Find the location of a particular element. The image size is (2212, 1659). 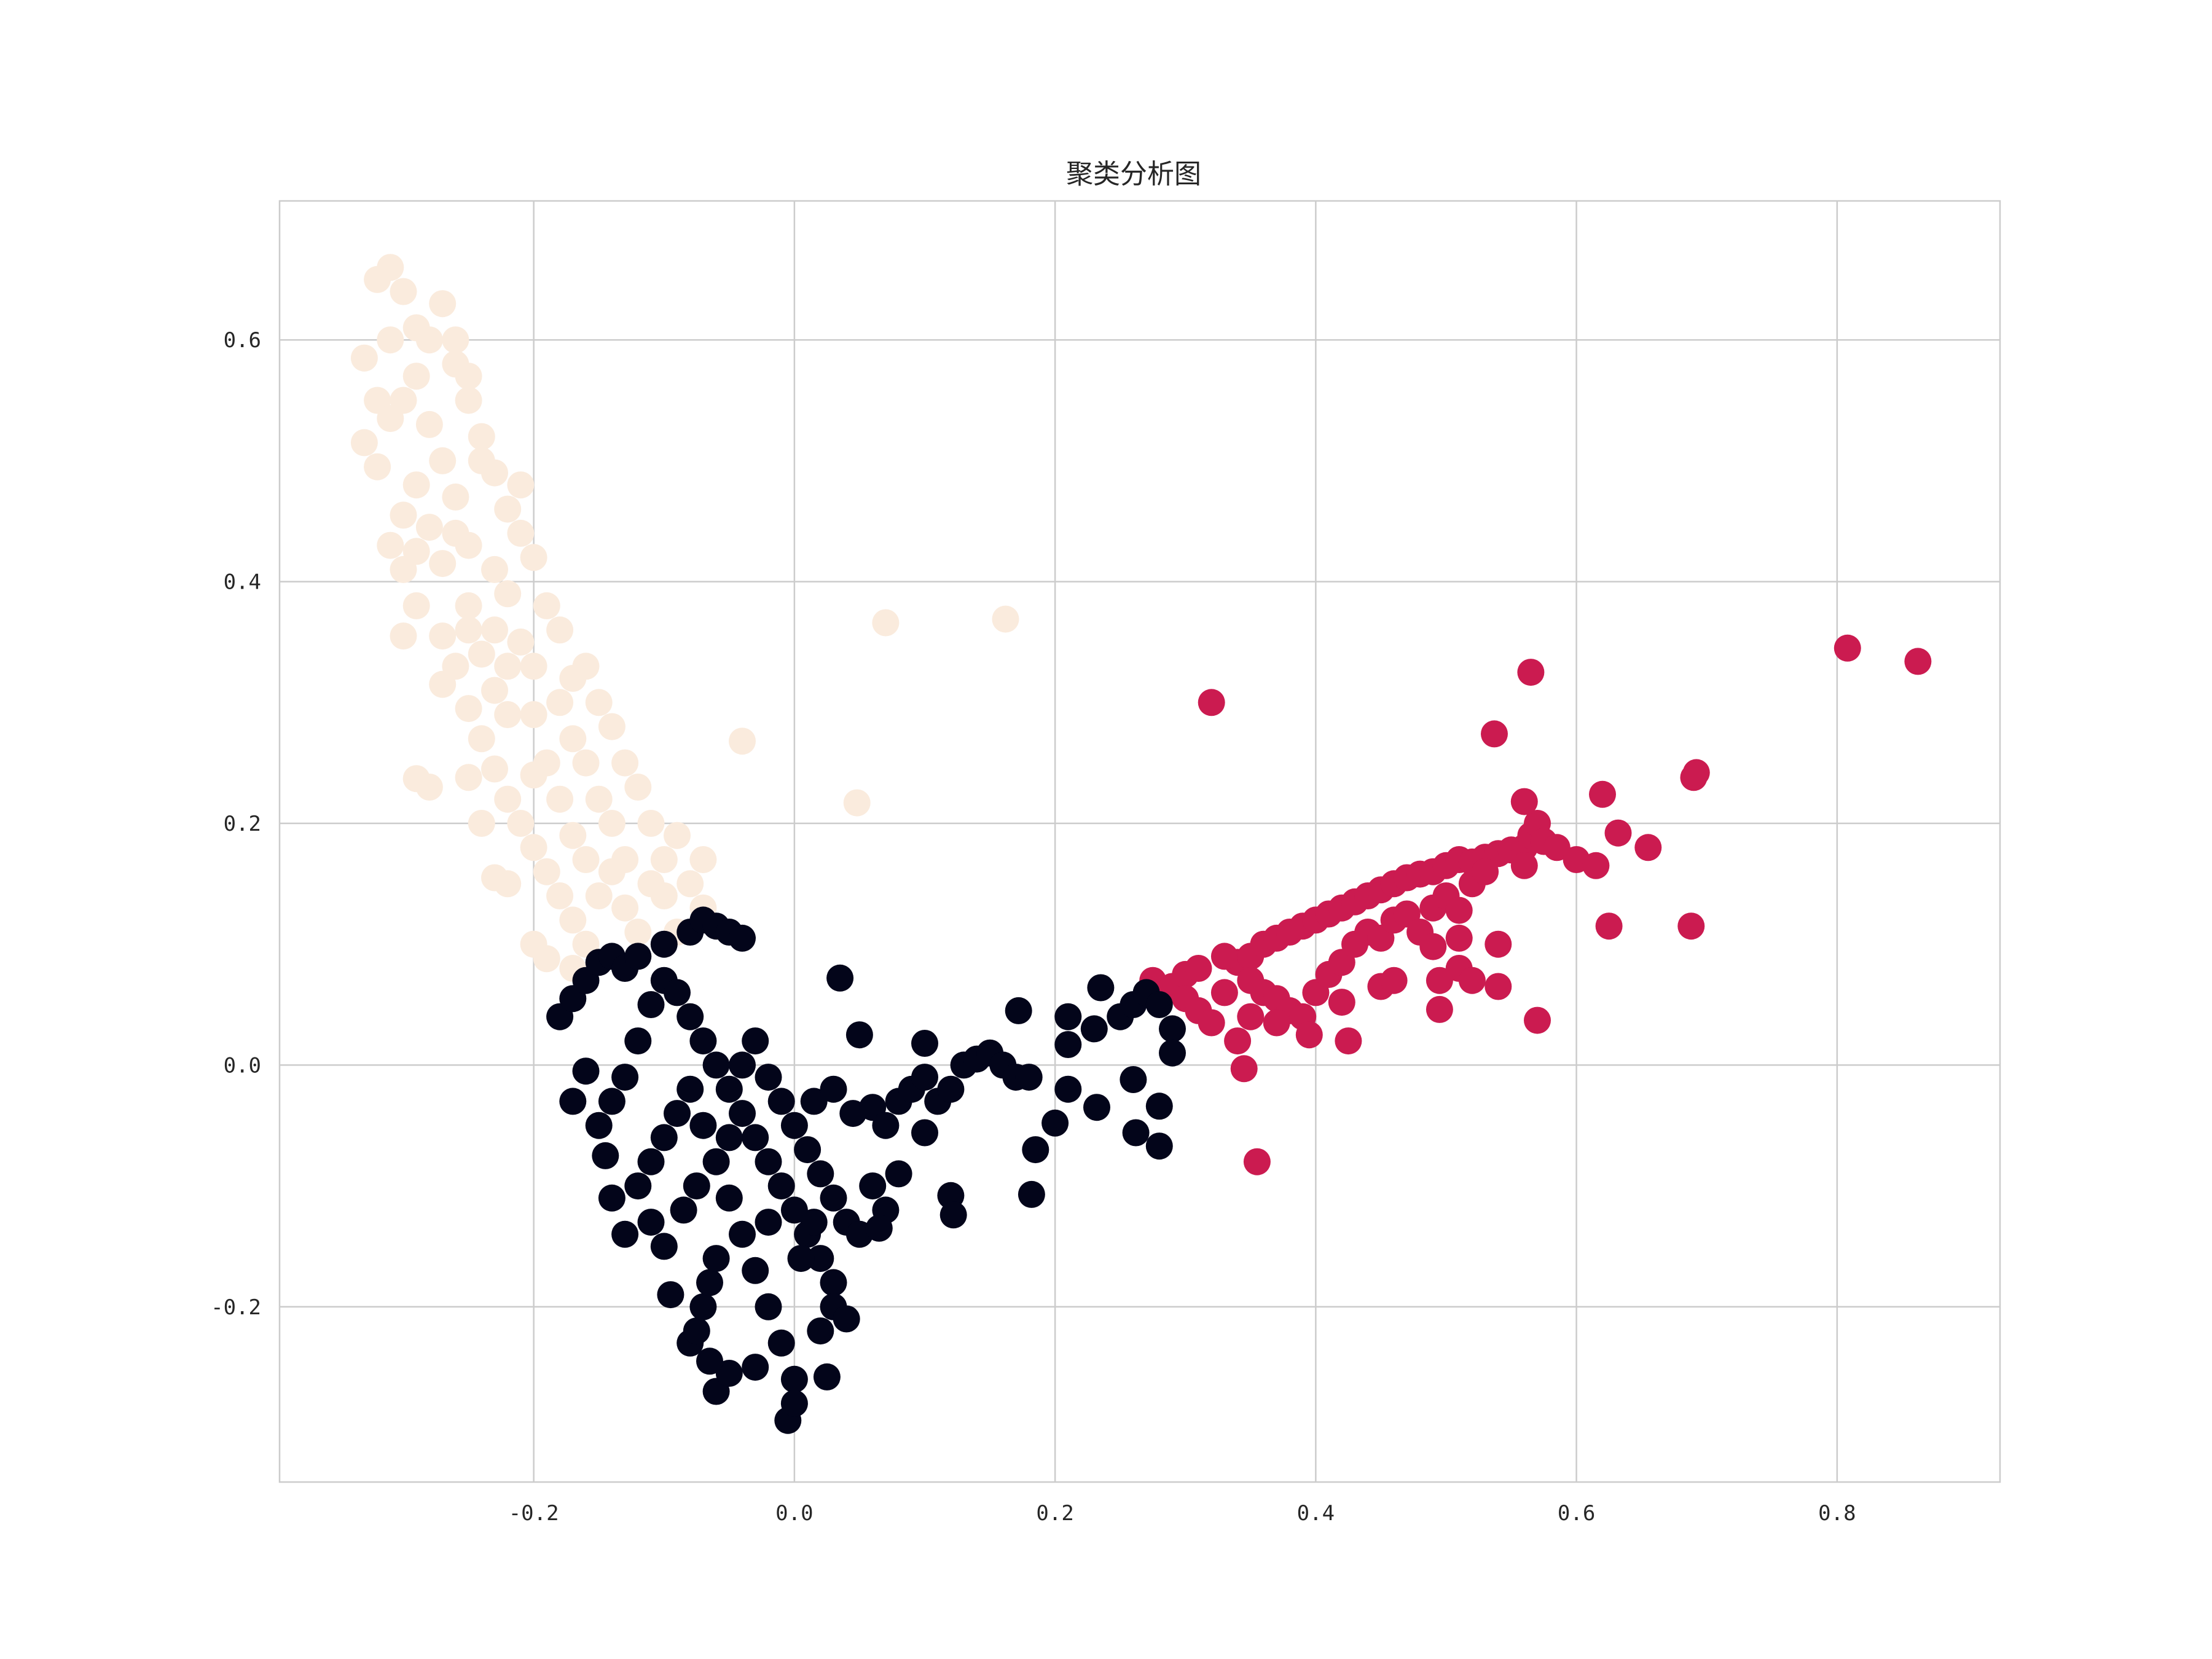

x-tick-label: 0.6 is located at coordinates (1576, 1513).